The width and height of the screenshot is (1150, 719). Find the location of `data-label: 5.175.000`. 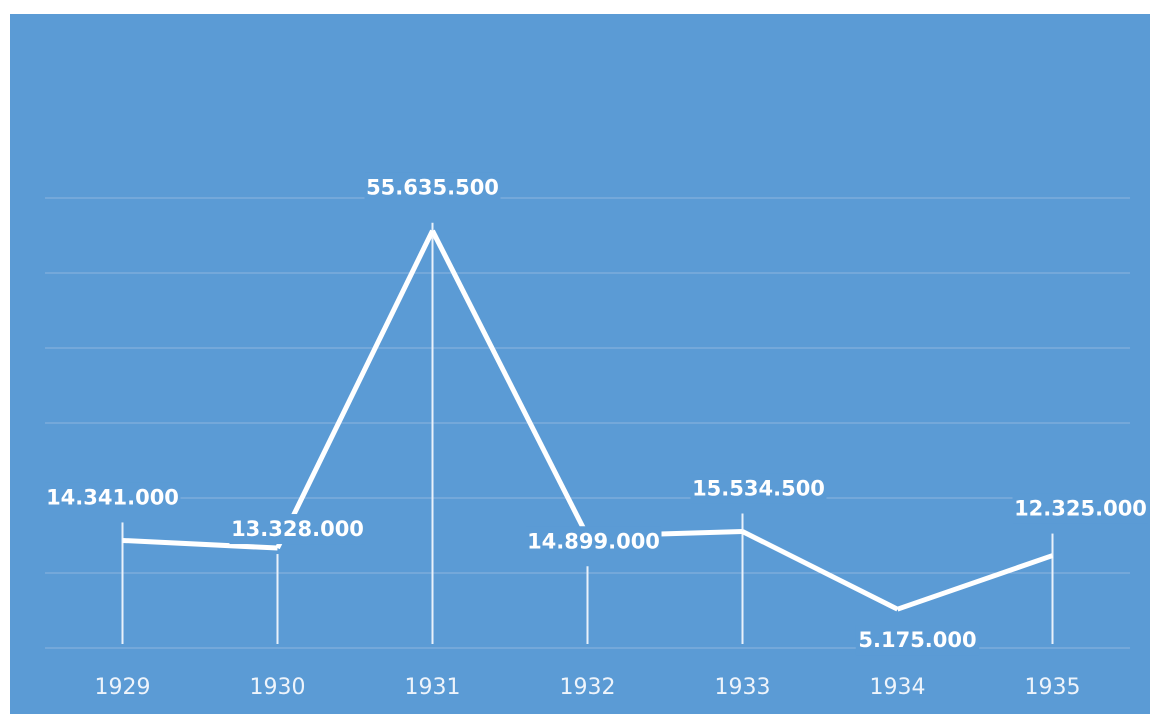

data-label: 5.175.000 is located at coordinates (917, 640).